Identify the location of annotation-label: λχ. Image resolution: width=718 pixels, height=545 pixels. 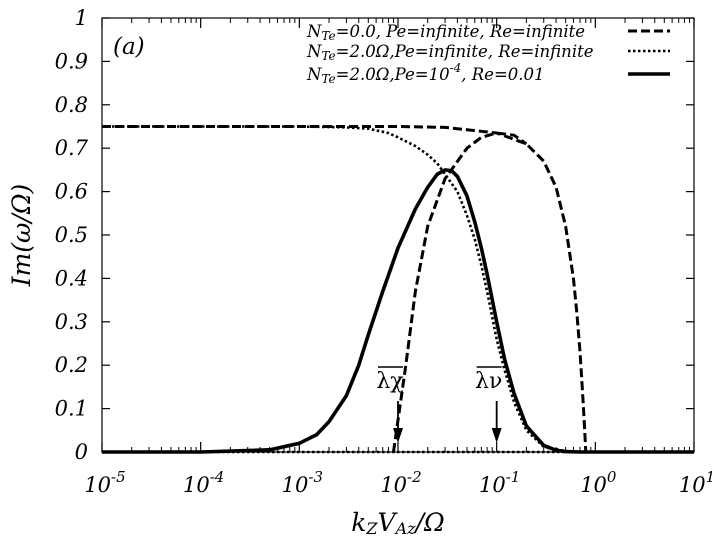
(389, 381).